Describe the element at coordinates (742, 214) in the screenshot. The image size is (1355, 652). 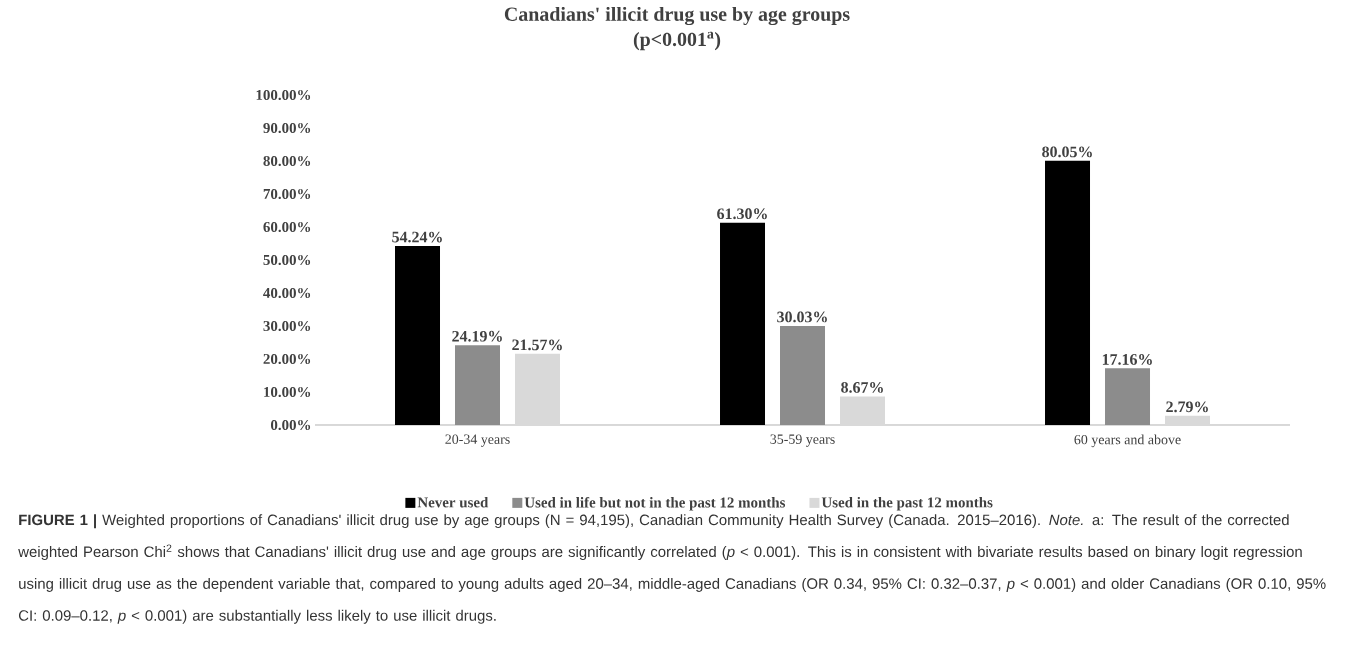
I see `data-label: 61.30%` at that location.